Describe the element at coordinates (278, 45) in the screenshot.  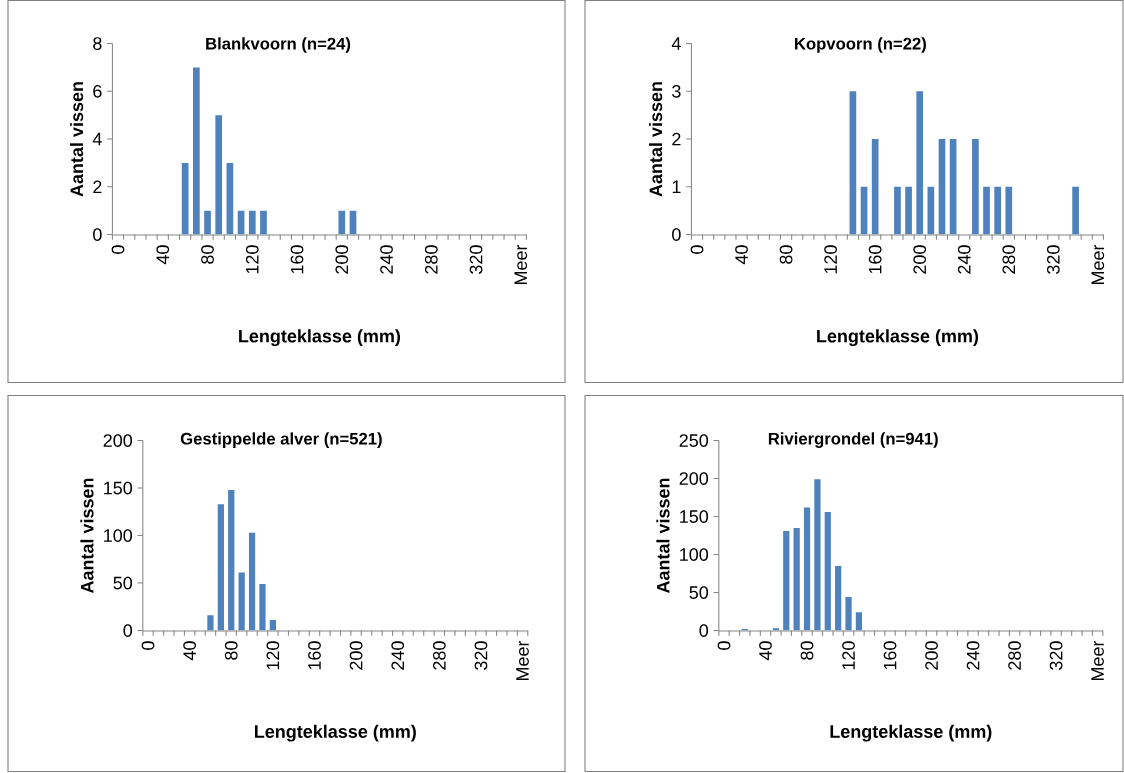
I see `chart-title: Blankvoorn (n=24)` at that location.